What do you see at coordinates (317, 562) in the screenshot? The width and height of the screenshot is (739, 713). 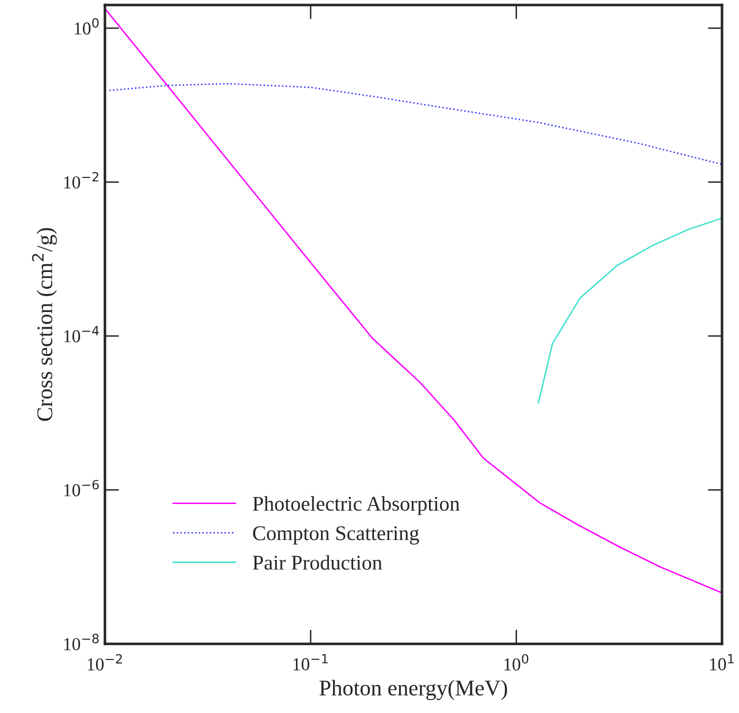 I see `legend-label: Pair Production` at bounding box center [317, 562].